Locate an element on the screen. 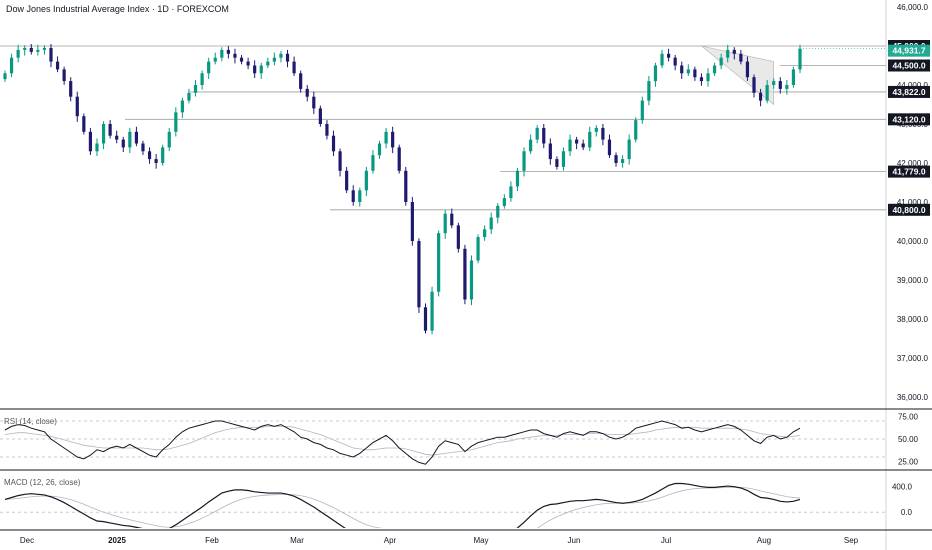 The height and width of the screenshot is (550, 932). pattern-shading is located at coordinates (738, 75).